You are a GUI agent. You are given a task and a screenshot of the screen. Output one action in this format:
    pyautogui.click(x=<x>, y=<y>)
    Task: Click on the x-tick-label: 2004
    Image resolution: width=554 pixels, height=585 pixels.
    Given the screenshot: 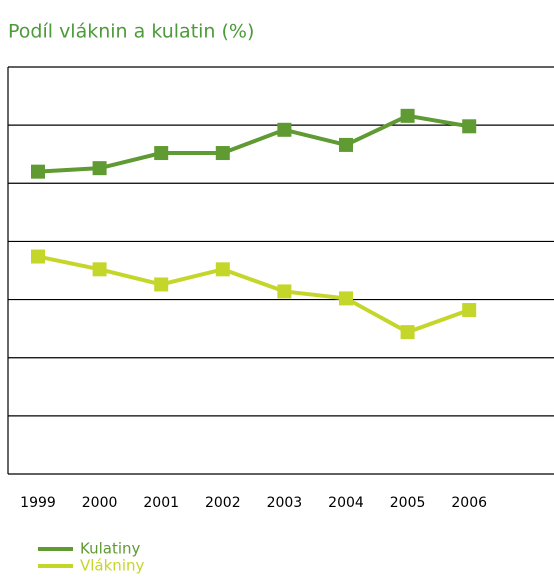 What is the action you would take?
    pyautogui.click(x=346, y=503)
    